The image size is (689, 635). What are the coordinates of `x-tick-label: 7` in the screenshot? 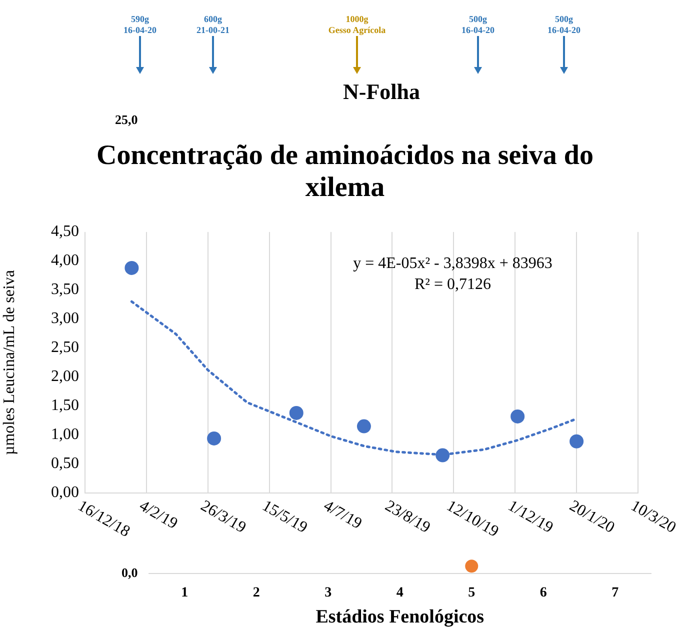 It's located at (615, 592).